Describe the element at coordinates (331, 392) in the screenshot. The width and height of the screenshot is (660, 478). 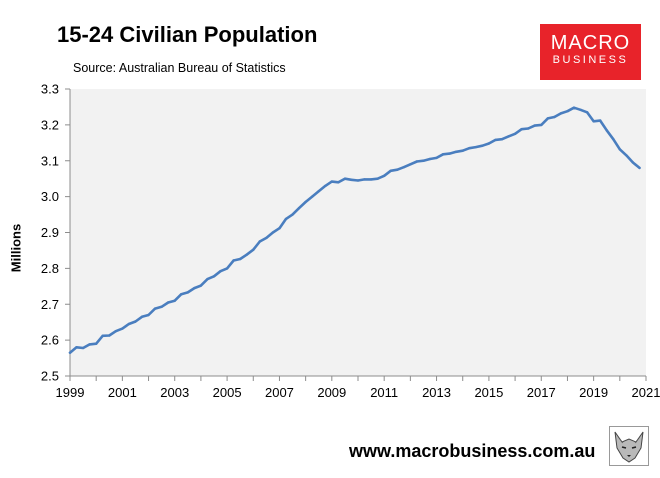
I see `x-tick-label: 2009` at that location.